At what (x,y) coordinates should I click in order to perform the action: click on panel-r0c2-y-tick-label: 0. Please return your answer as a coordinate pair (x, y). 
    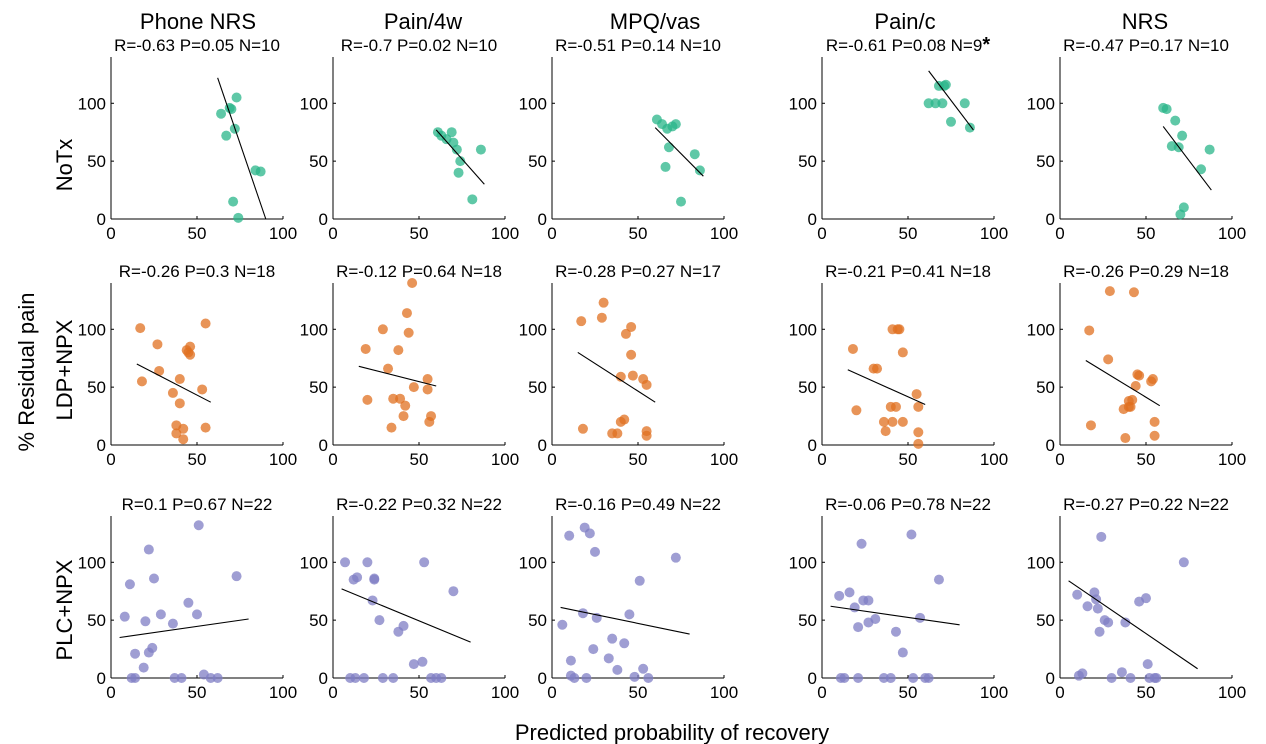
    Looking at the image, I should click on (542, 219).